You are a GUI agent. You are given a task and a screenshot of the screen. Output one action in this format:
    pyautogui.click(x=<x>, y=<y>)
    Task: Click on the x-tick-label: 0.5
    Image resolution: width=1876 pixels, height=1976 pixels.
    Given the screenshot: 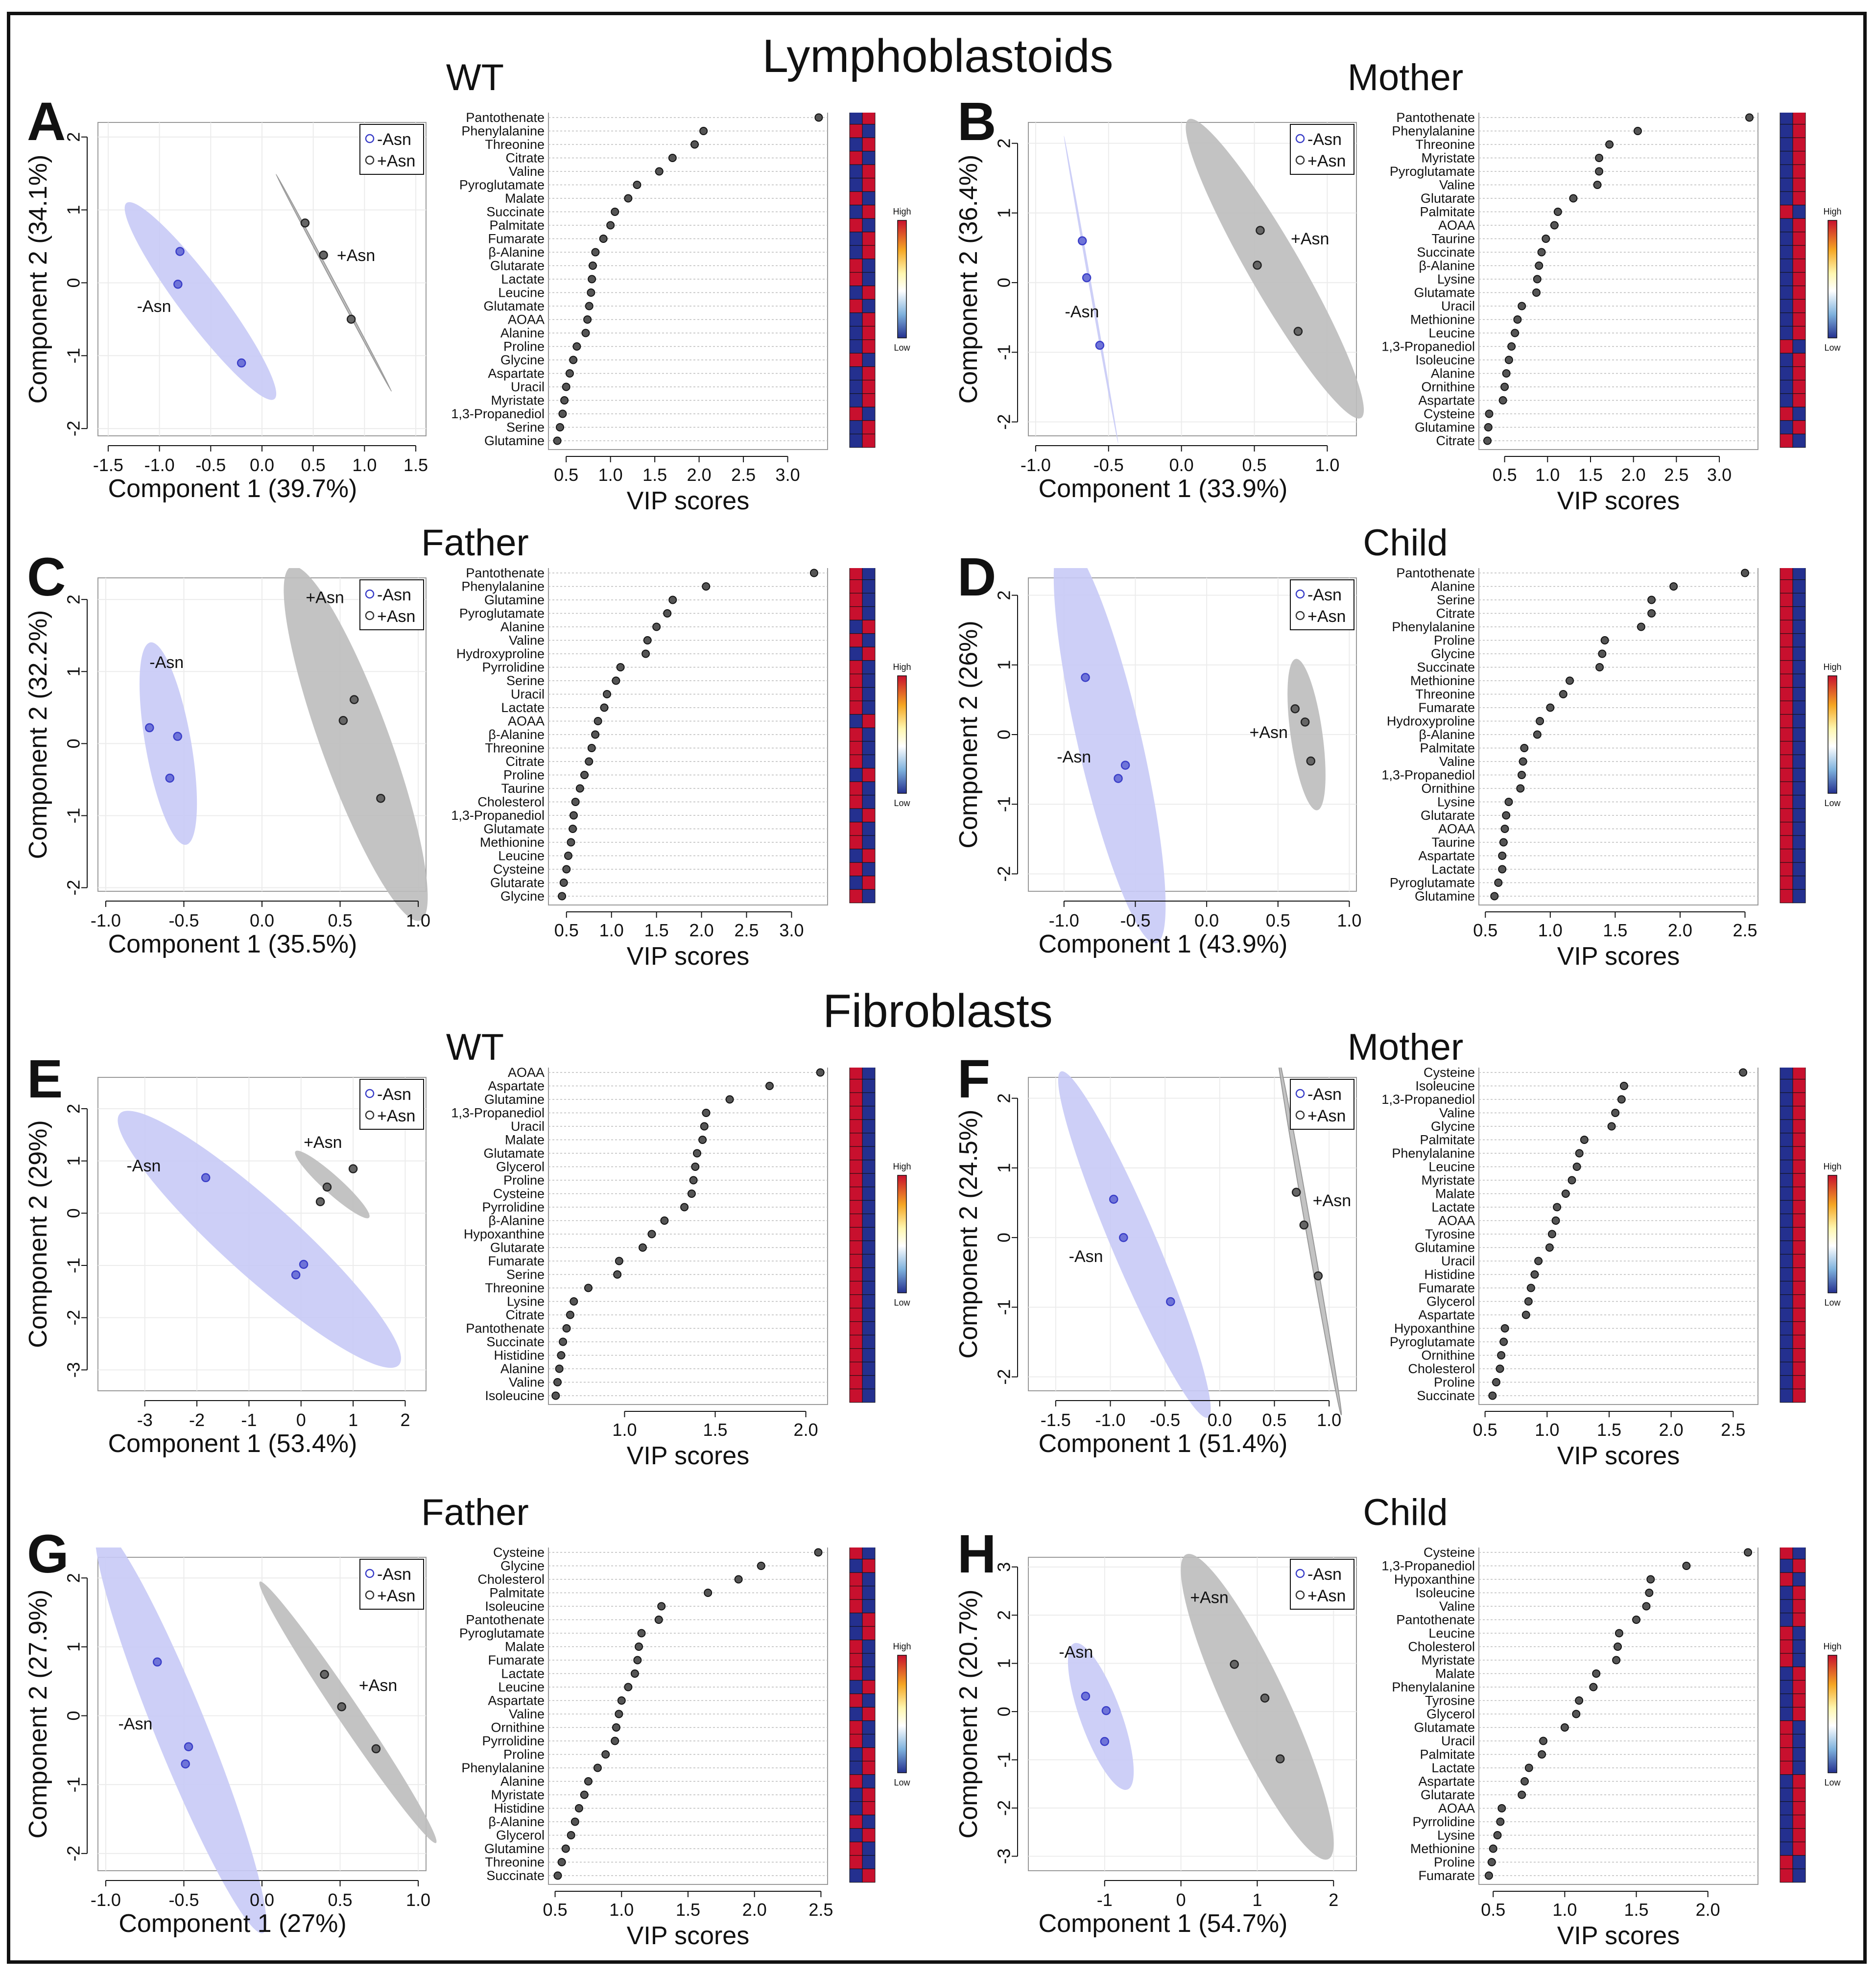 What is the action you would take?
    pyautogui.click(x=1274, y=1420)
    